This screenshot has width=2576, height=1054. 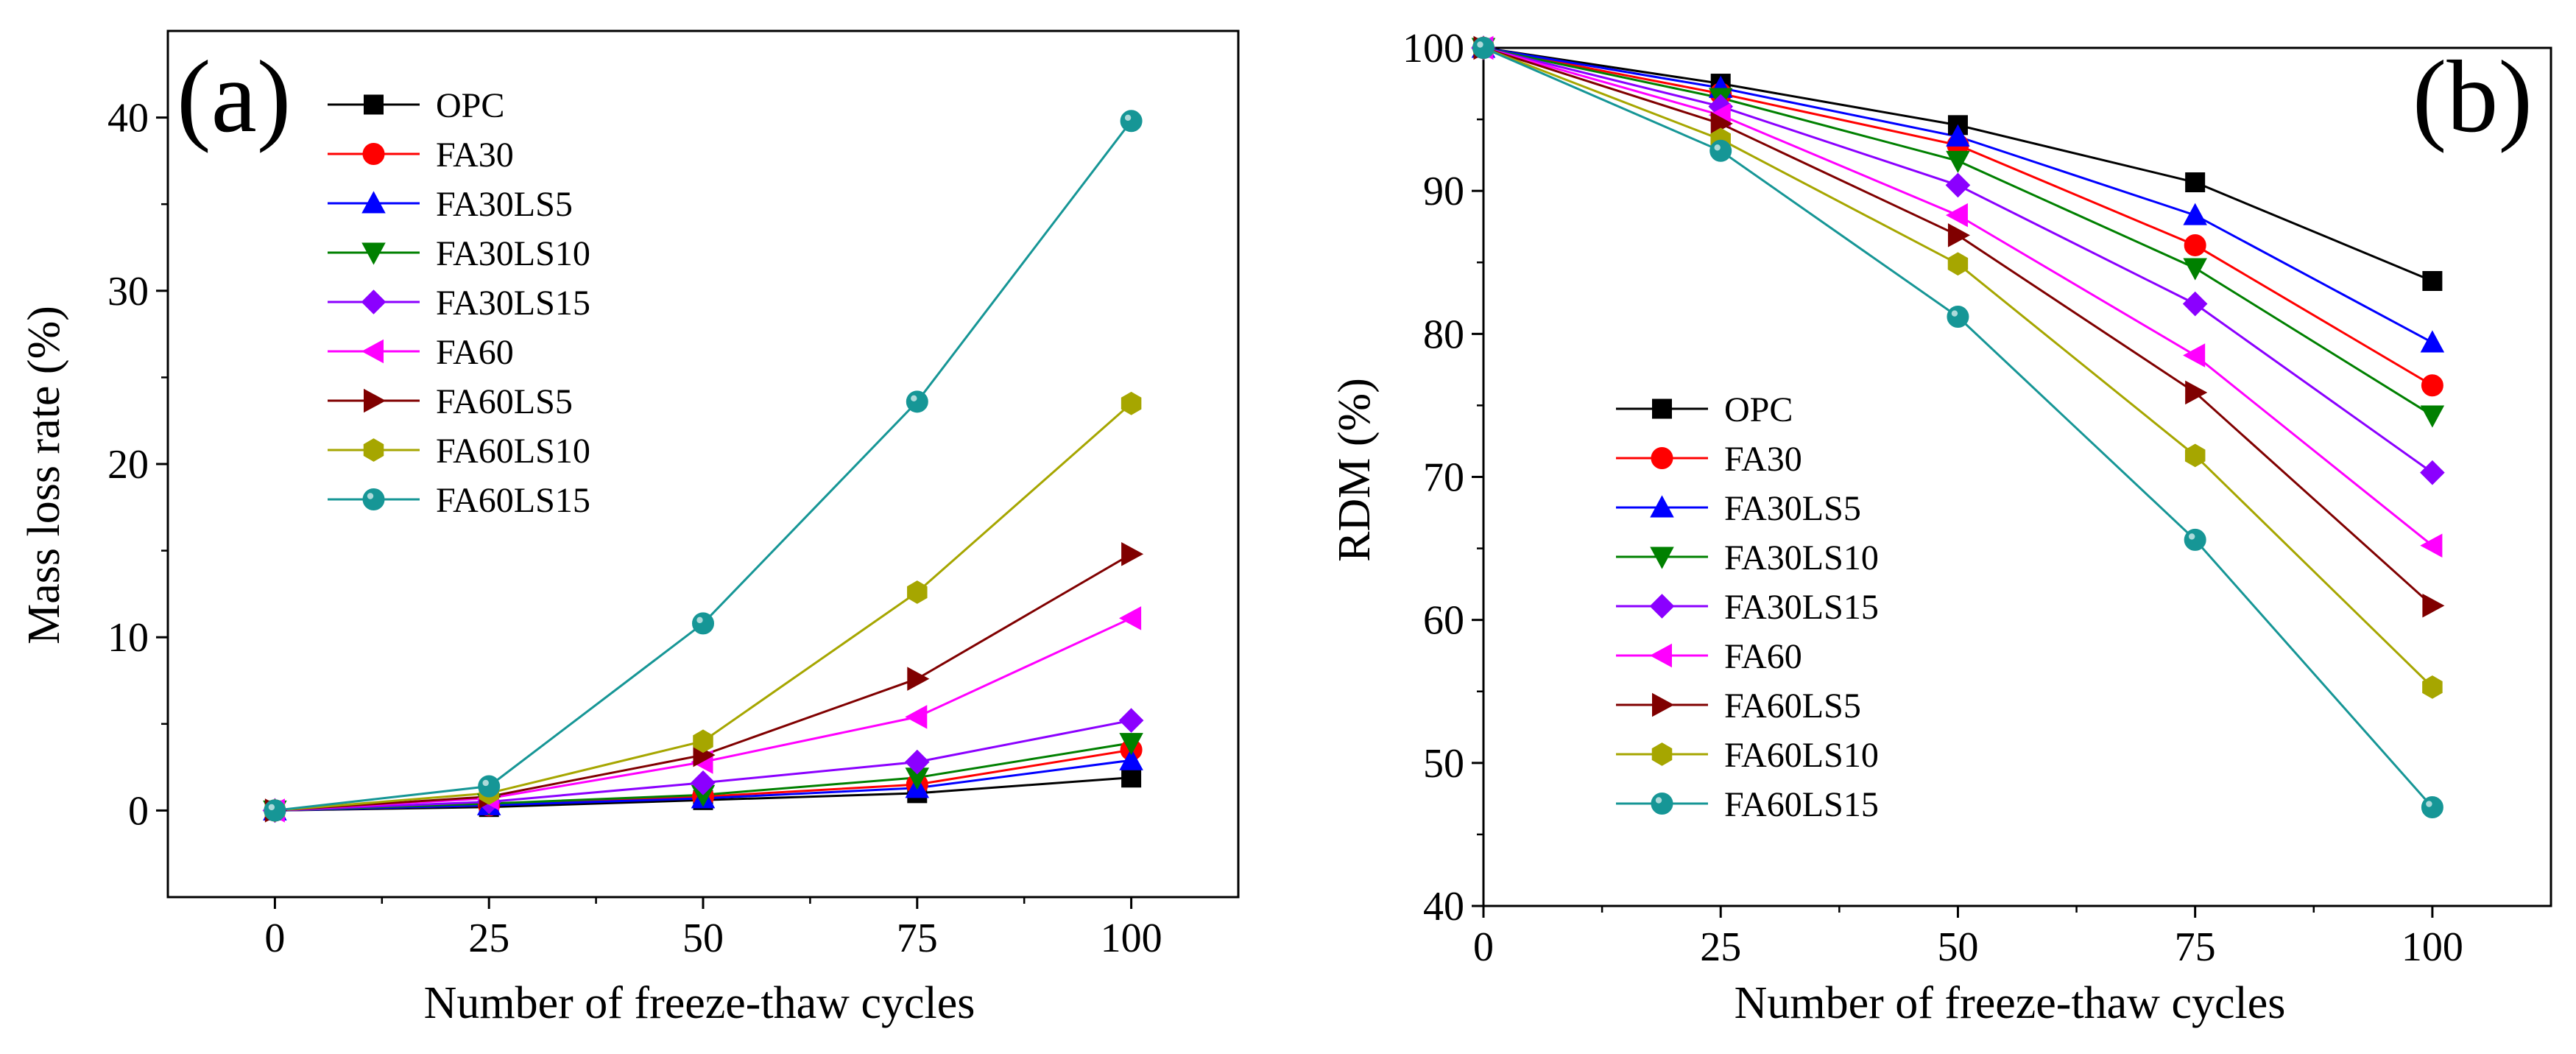 I want to click on legend-label-opc: OPC, so click(x=1758, y=409).